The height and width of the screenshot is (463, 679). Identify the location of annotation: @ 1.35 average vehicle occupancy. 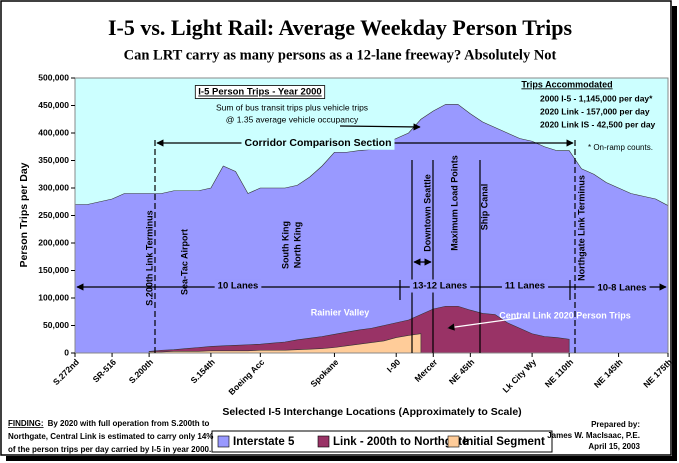
(292, 119).